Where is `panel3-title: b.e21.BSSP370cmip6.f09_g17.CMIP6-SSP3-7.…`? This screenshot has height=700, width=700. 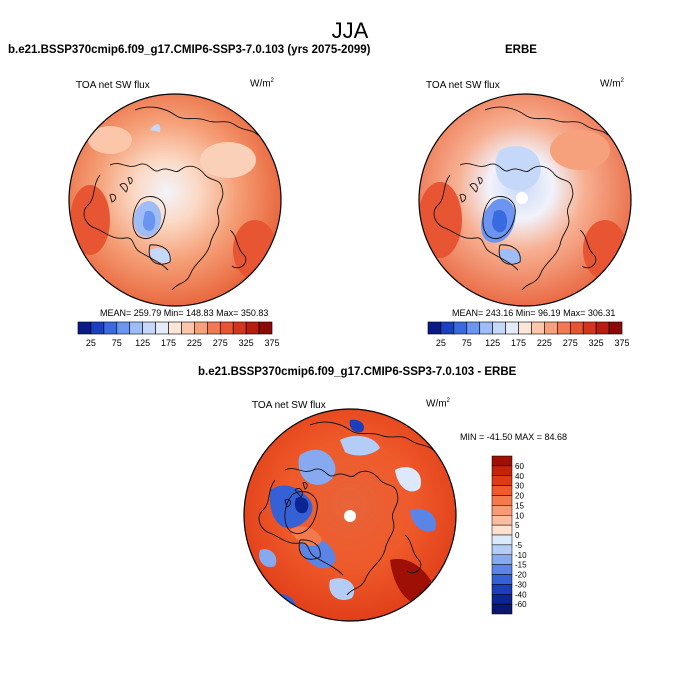 panel3-title: b.e21.BSSP370cmip6.f09_g17.CMIP6-SSP3-7.… is located at coordinates (357, 372).